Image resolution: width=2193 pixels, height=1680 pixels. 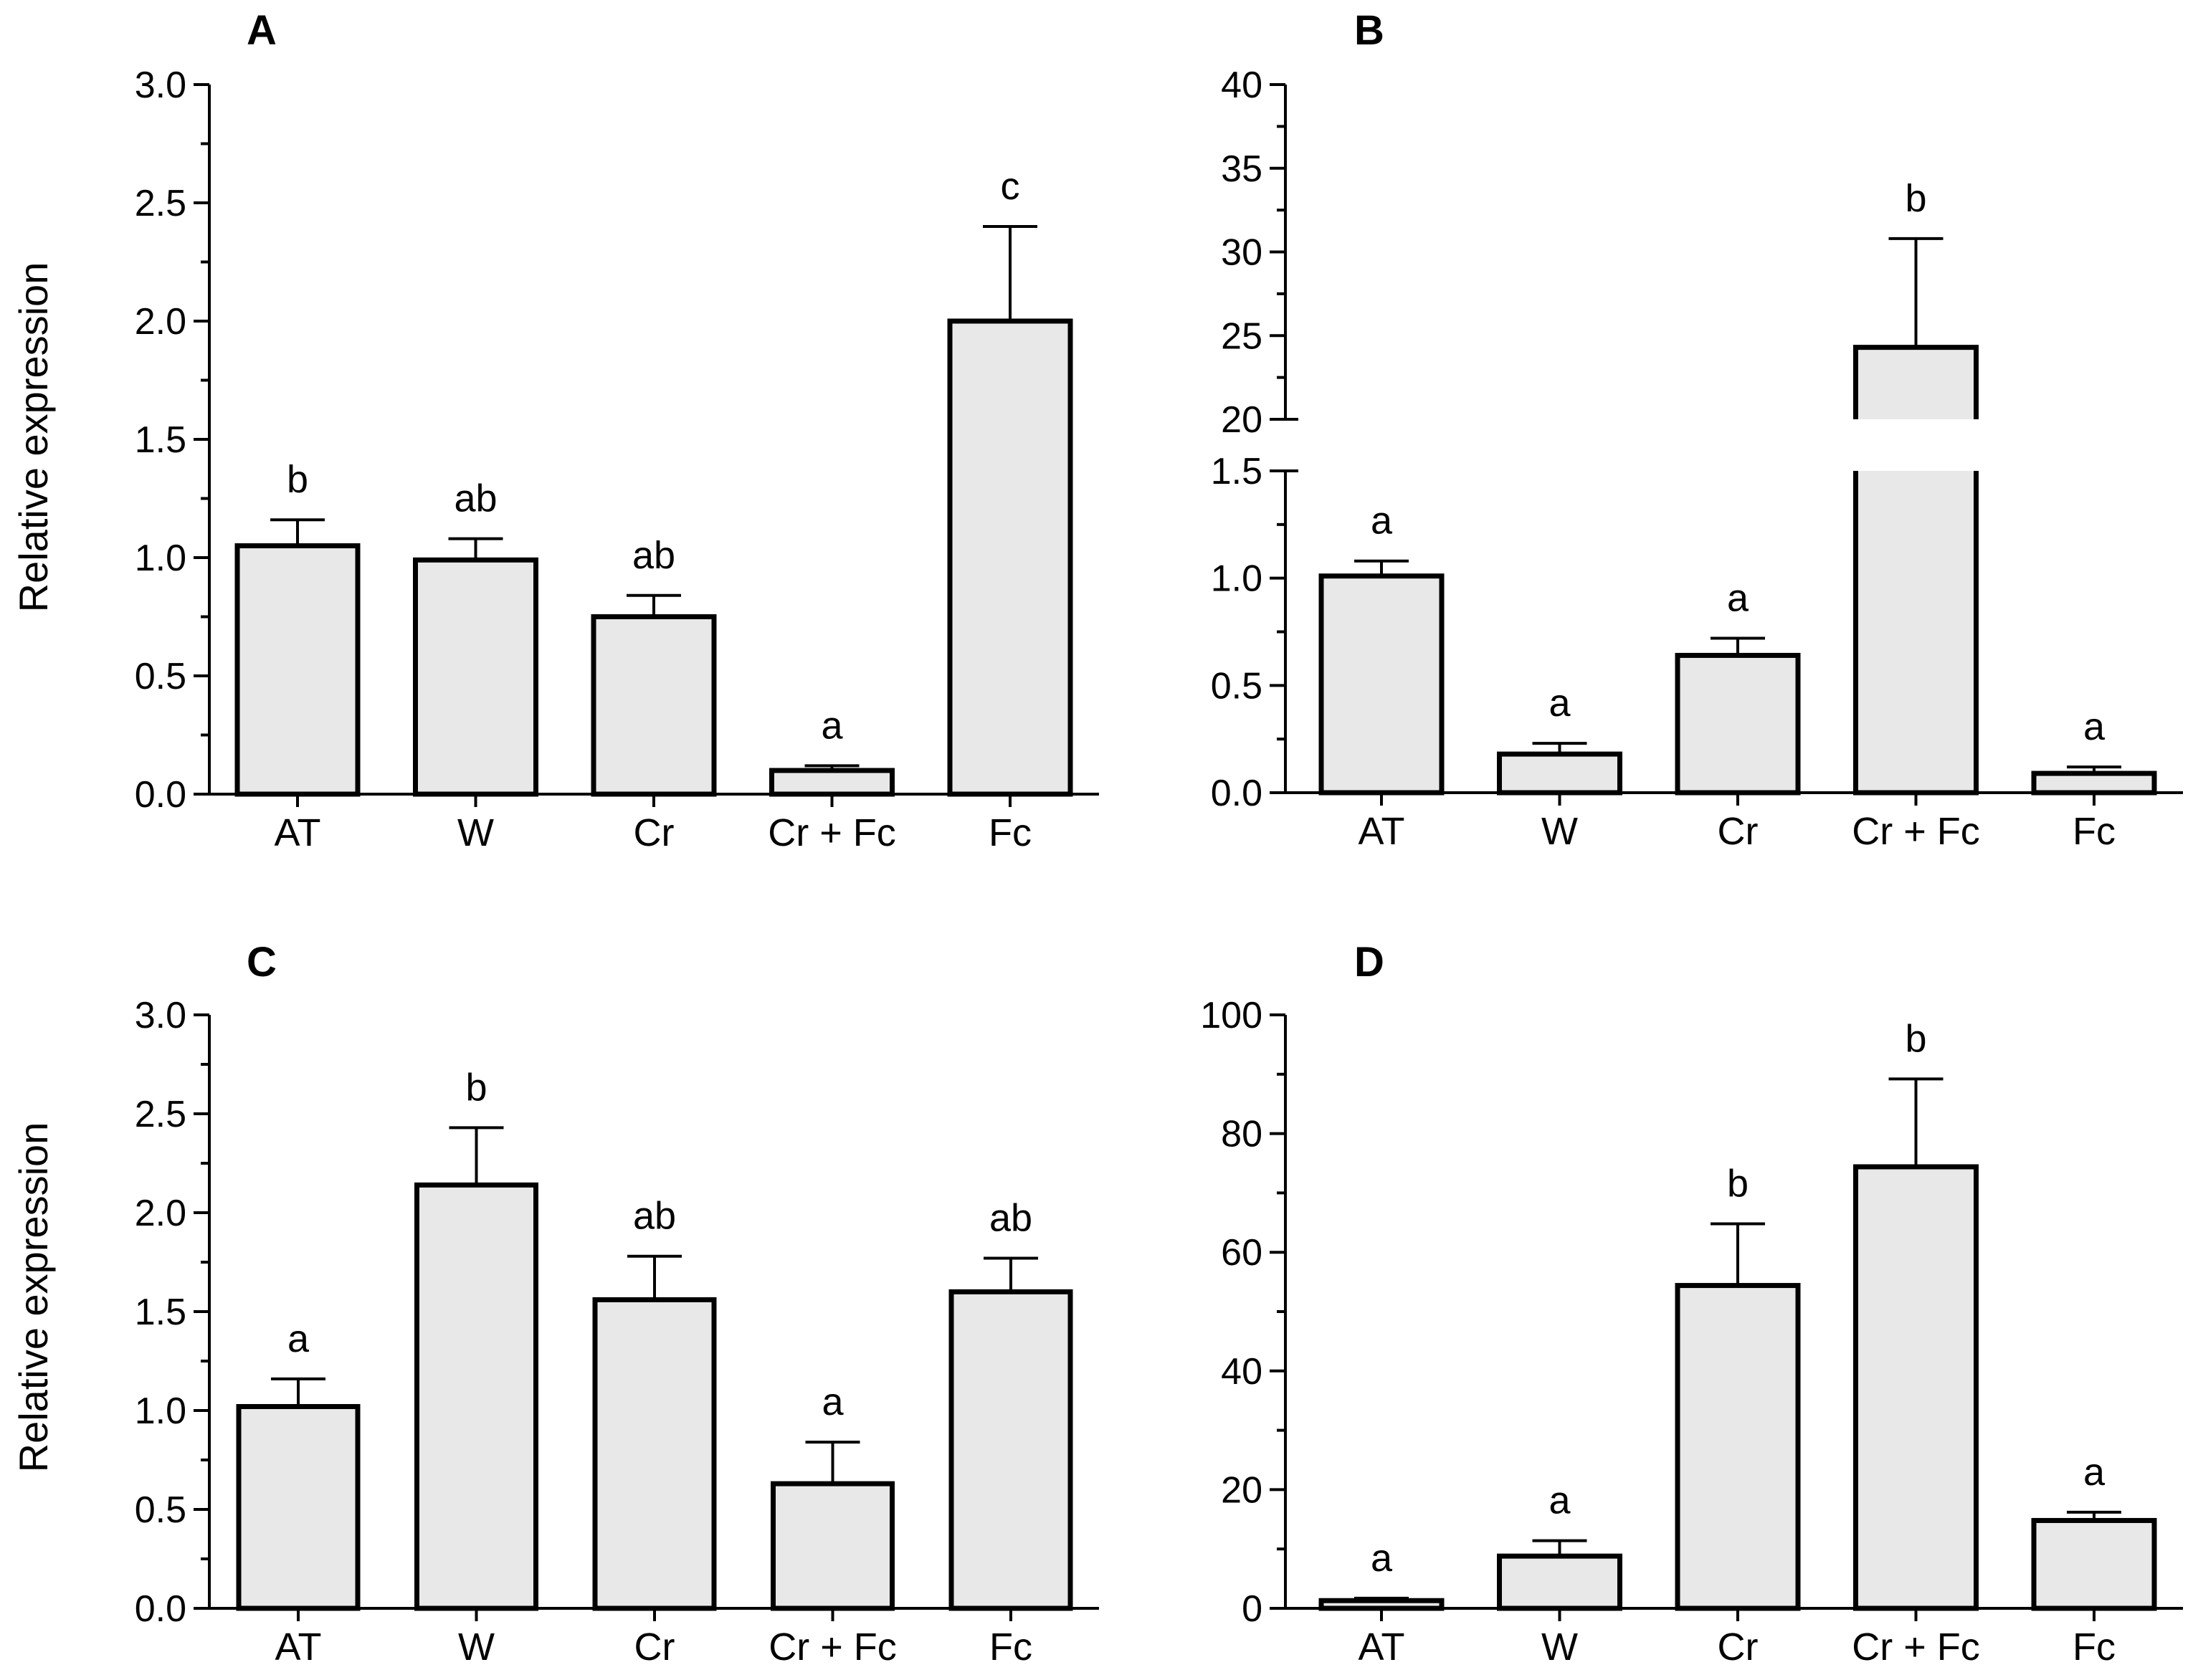 I want to click on y-tick-label: 25, so click(x=1241, y=336).